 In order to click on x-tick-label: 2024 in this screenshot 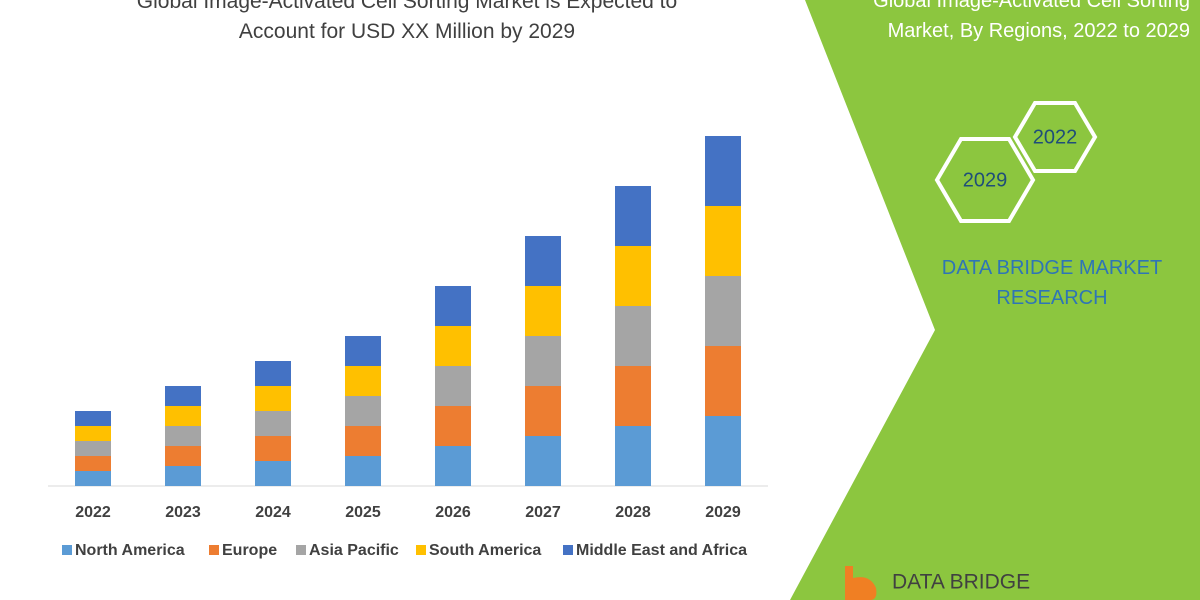, I will do `click(273, 512)`.